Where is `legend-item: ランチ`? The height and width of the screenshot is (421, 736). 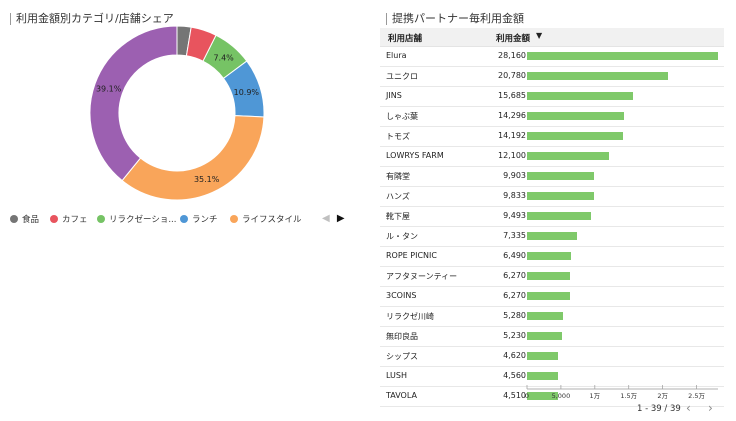
legend-item: ランチ is located at coordinates (199, 219).